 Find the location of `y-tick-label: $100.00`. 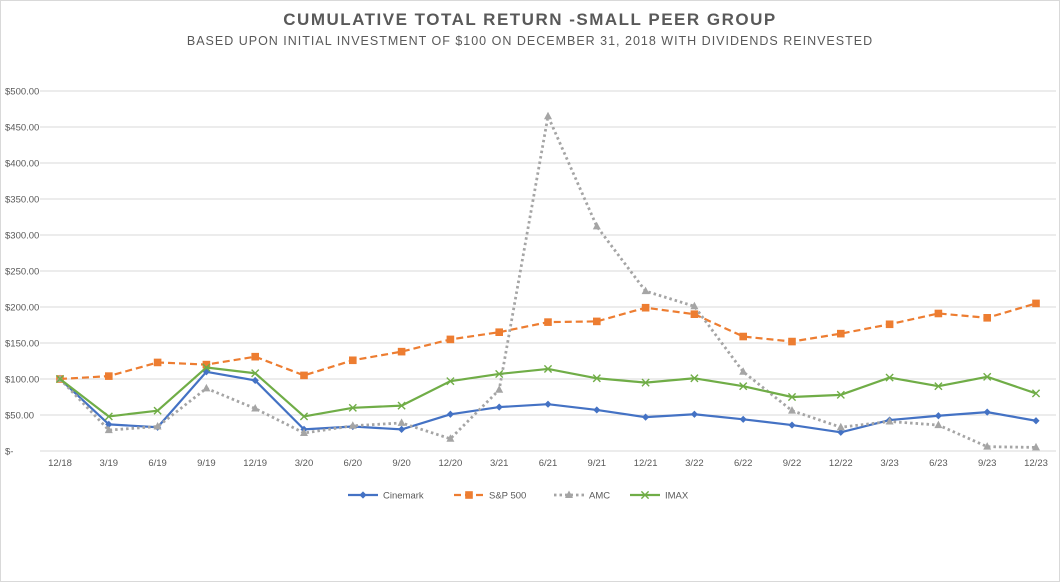

y-tick-label: $100.00 is located at coordinates (22, 380).